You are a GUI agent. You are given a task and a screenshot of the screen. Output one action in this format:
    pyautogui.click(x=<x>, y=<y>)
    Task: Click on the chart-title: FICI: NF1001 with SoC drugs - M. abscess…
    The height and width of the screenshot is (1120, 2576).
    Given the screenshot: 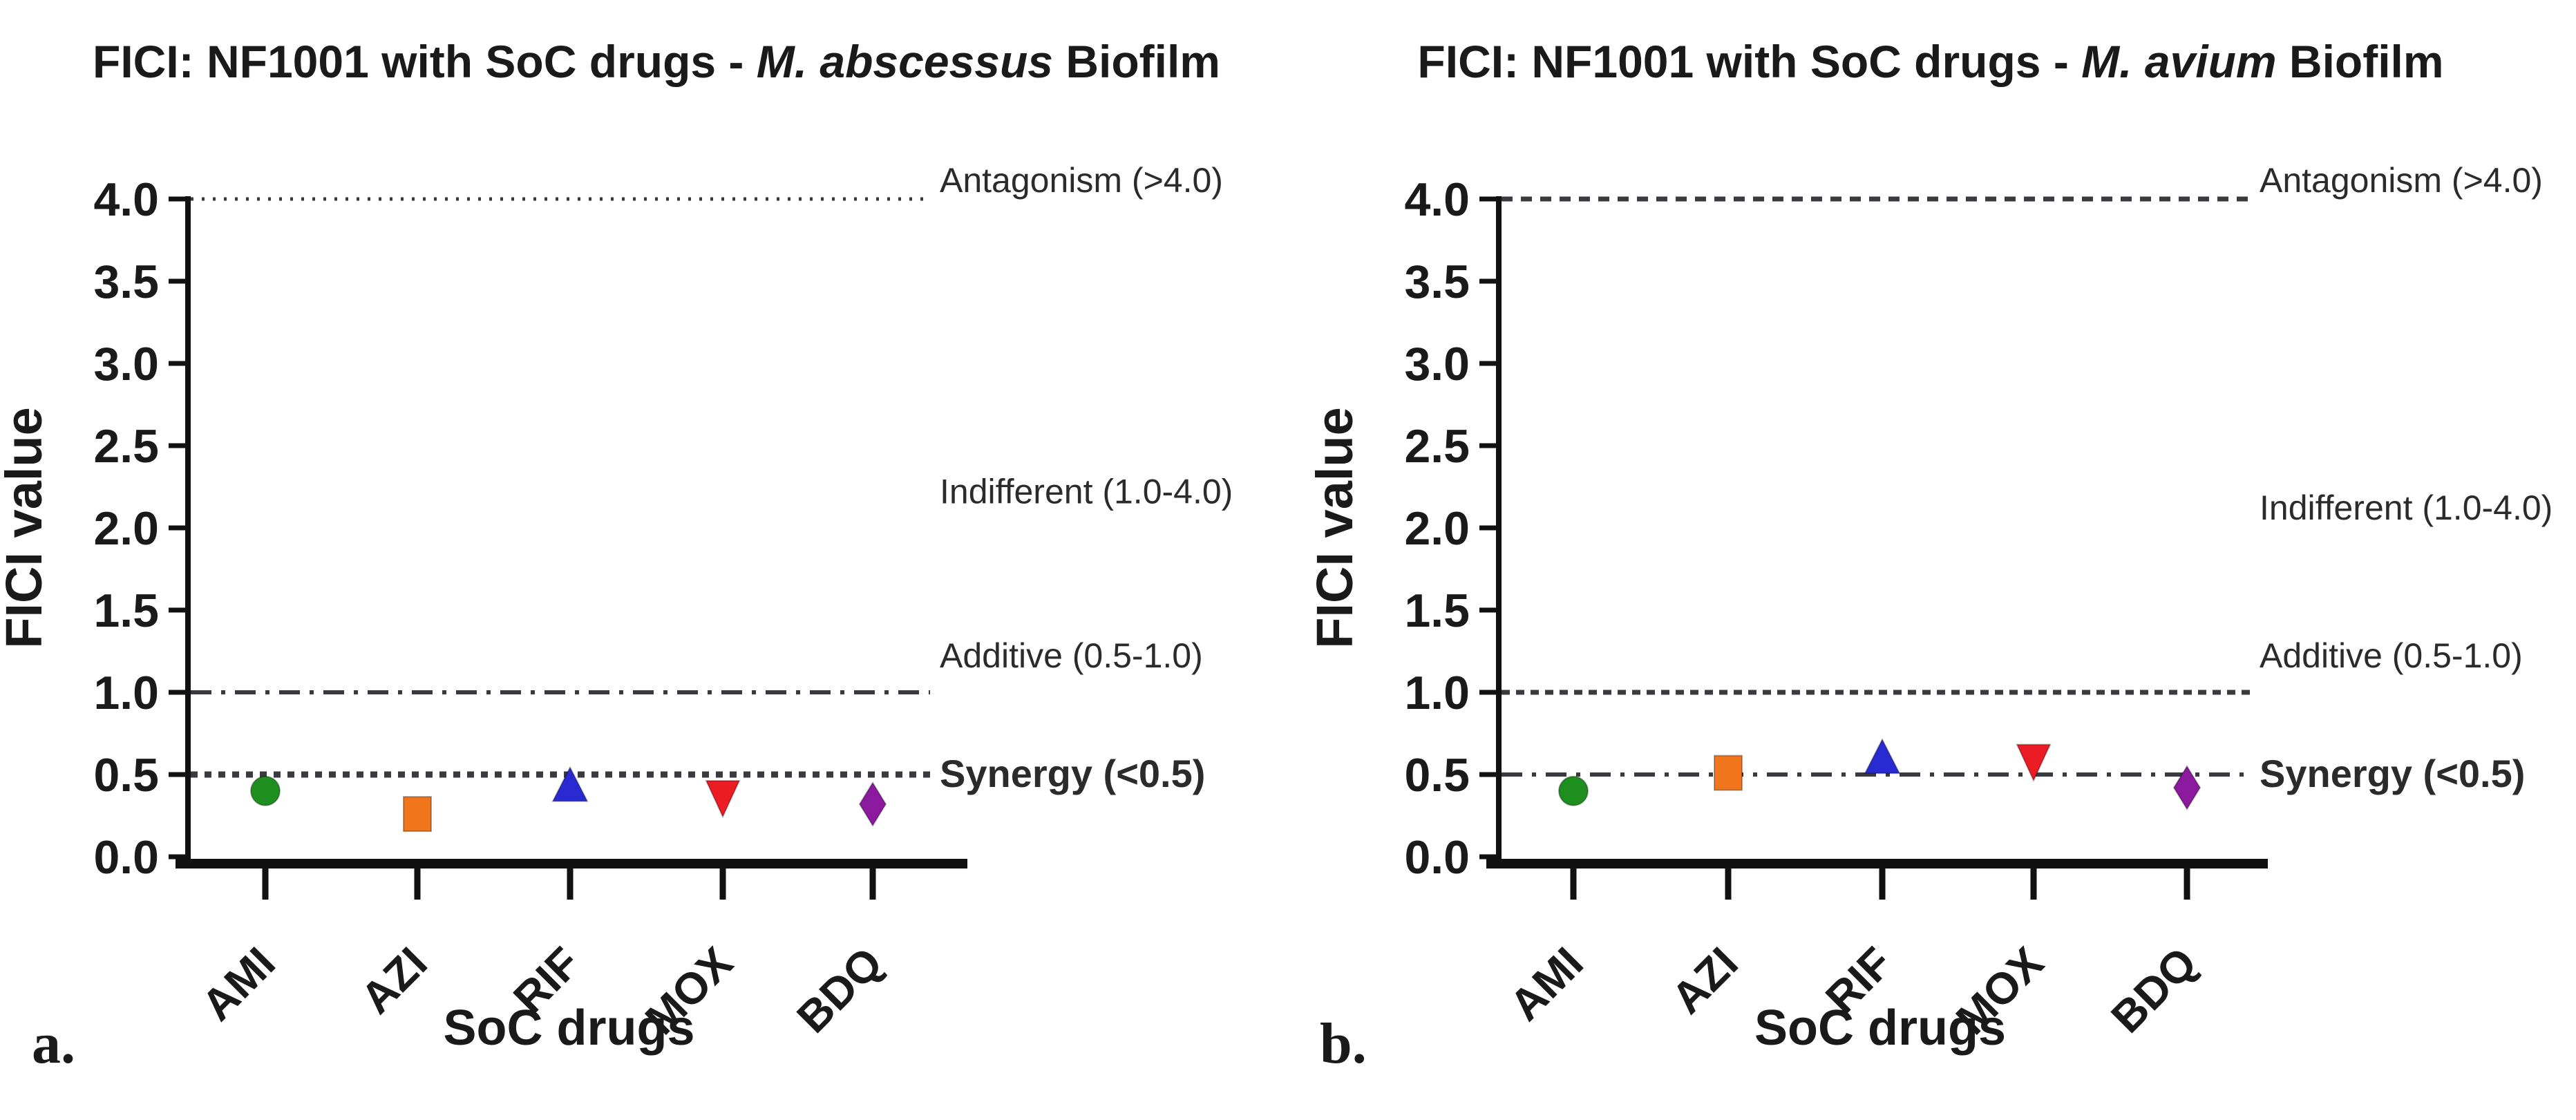 What is the action you would take?
    pyautogui.click(x=656, y=62)
    